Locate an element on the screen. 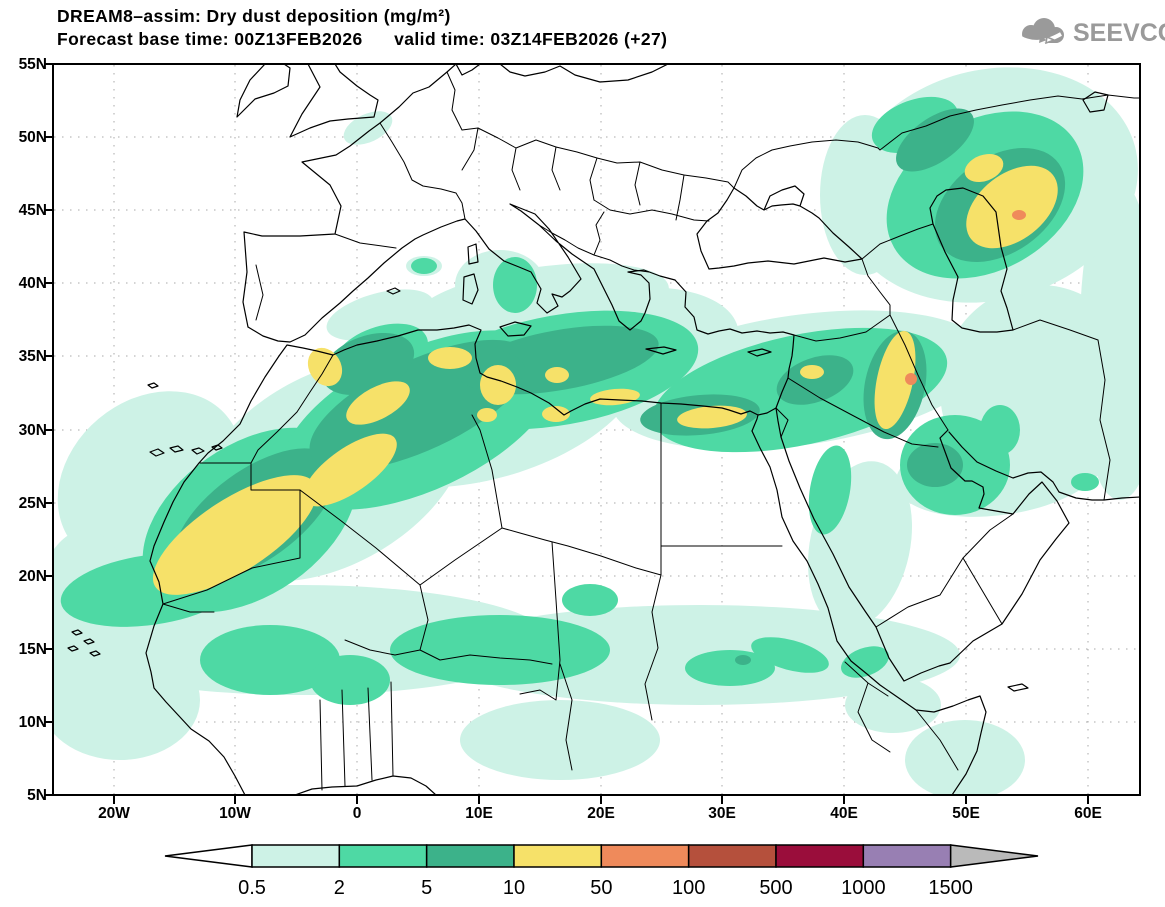 The image size is (1165, 907). lat-label: 10N is located at coordinates (33, 722).